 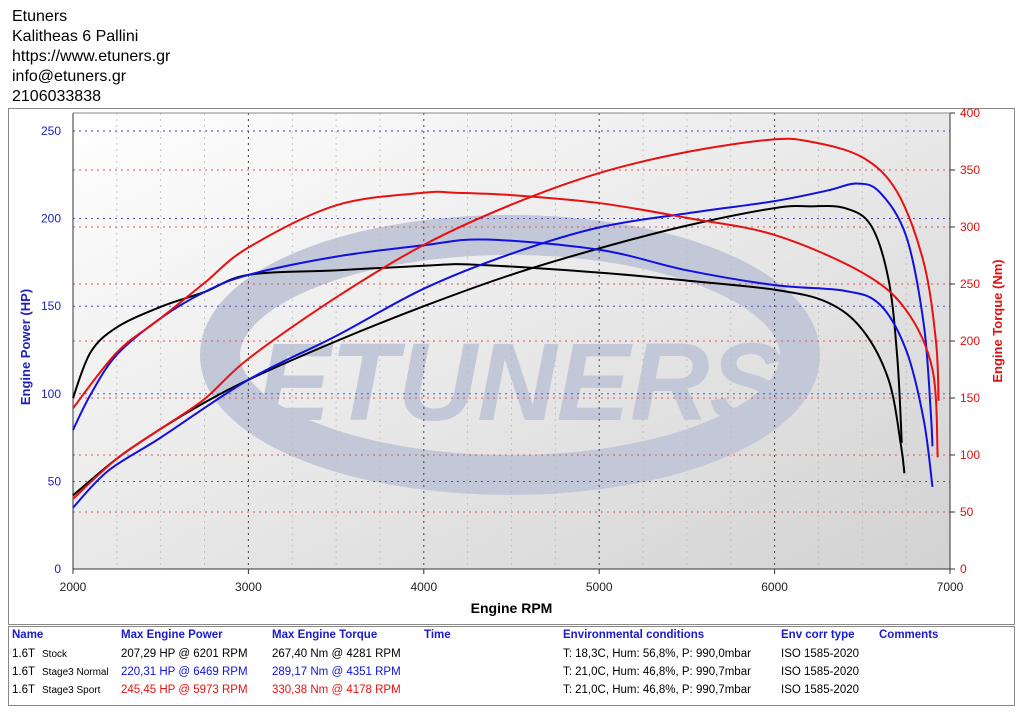 I want to click on y-tick-label: 50, so click(x=55, y=481).